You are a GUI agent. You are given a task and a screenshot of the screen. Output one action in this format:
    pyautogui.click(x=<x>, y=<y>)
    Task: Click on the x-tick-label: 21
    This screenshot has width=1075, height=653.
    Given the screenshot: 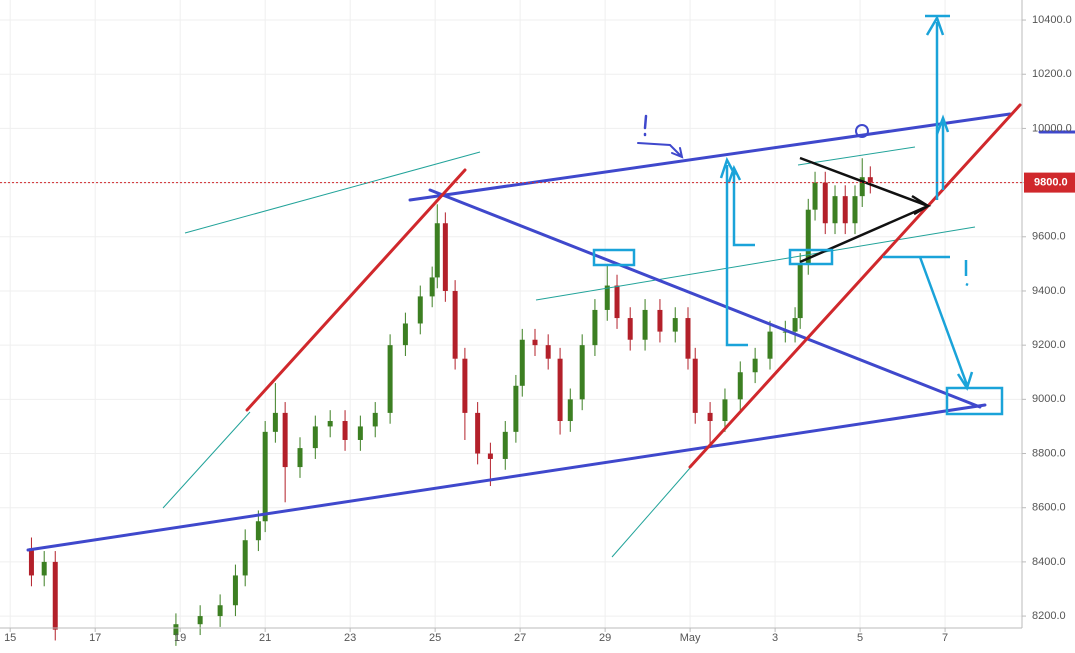 What is the action you would take?
    pyautogui.click(x=265, y=638)
    